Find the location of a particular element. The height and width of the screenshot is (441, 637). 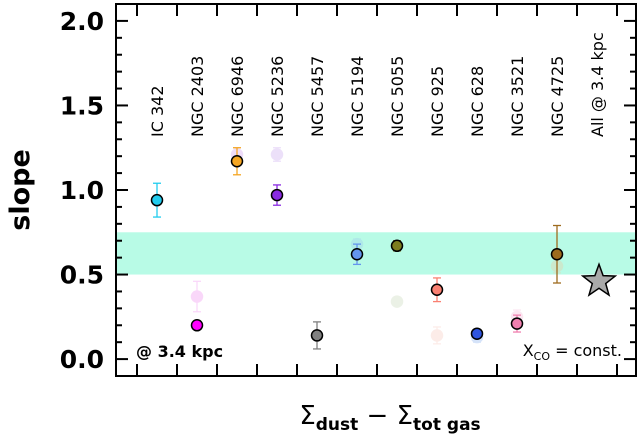

category-label: NGC 3521 is located at coordinates (517, 96).